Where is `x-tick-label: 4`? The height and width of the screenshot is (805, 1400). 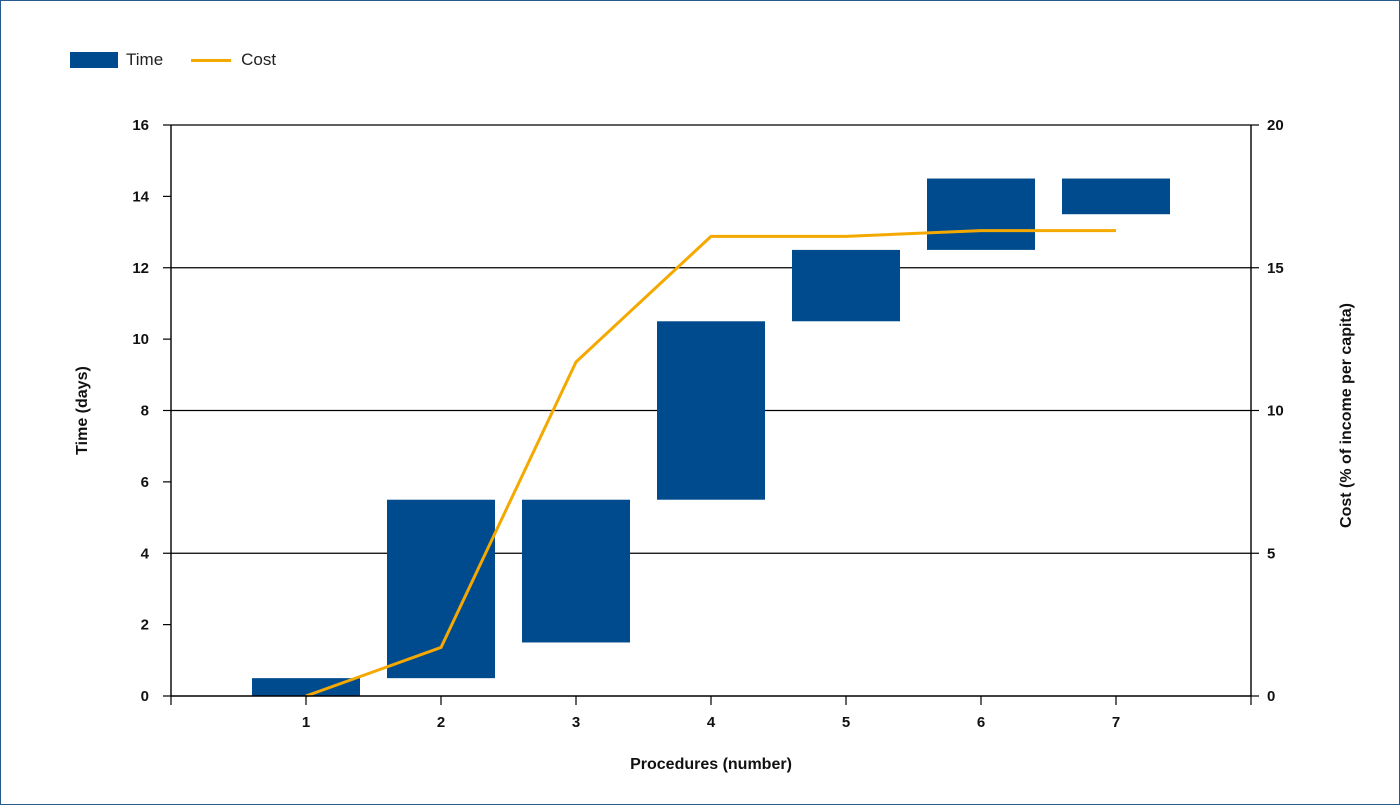 x-tick-label: 4 is located at coordinates (711, 722).